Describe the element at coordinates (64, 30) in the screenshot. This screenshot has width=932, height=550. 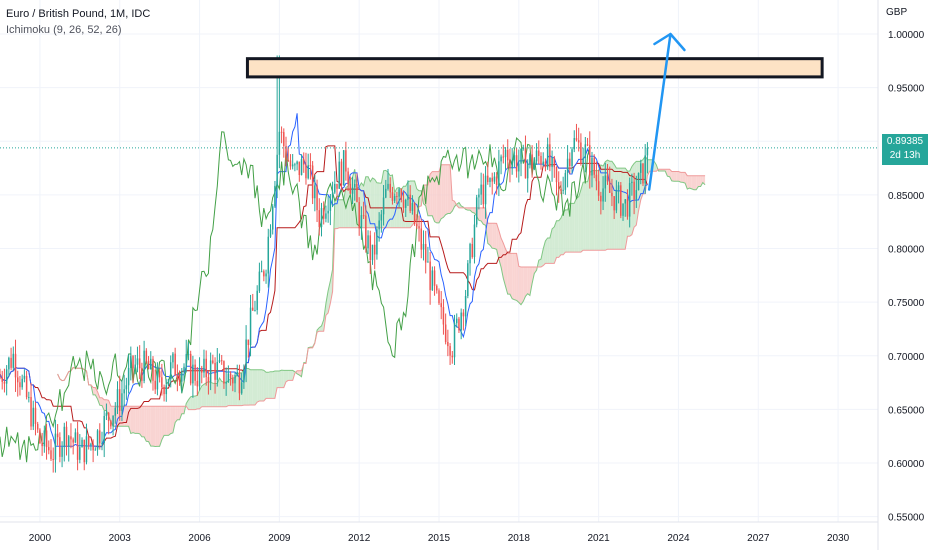
I see `indicator-label: Ichimoku (9, 26, 52, 26)` at that location.